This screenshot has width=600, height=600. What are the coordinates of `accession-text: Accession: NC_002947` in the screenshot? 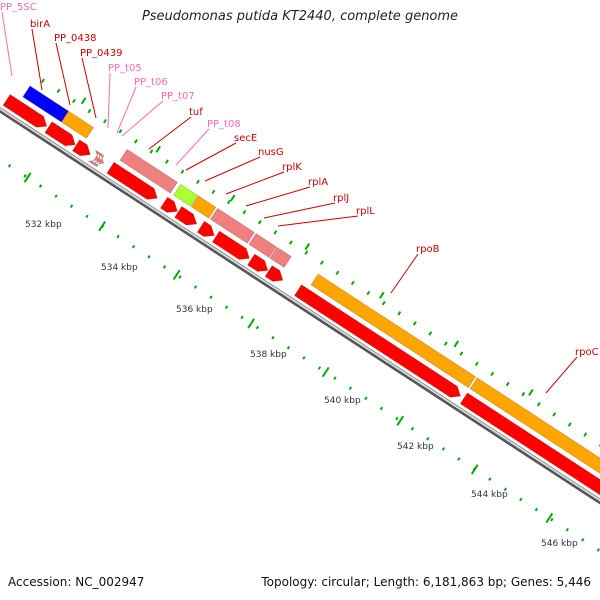 It's located at (76, 582).